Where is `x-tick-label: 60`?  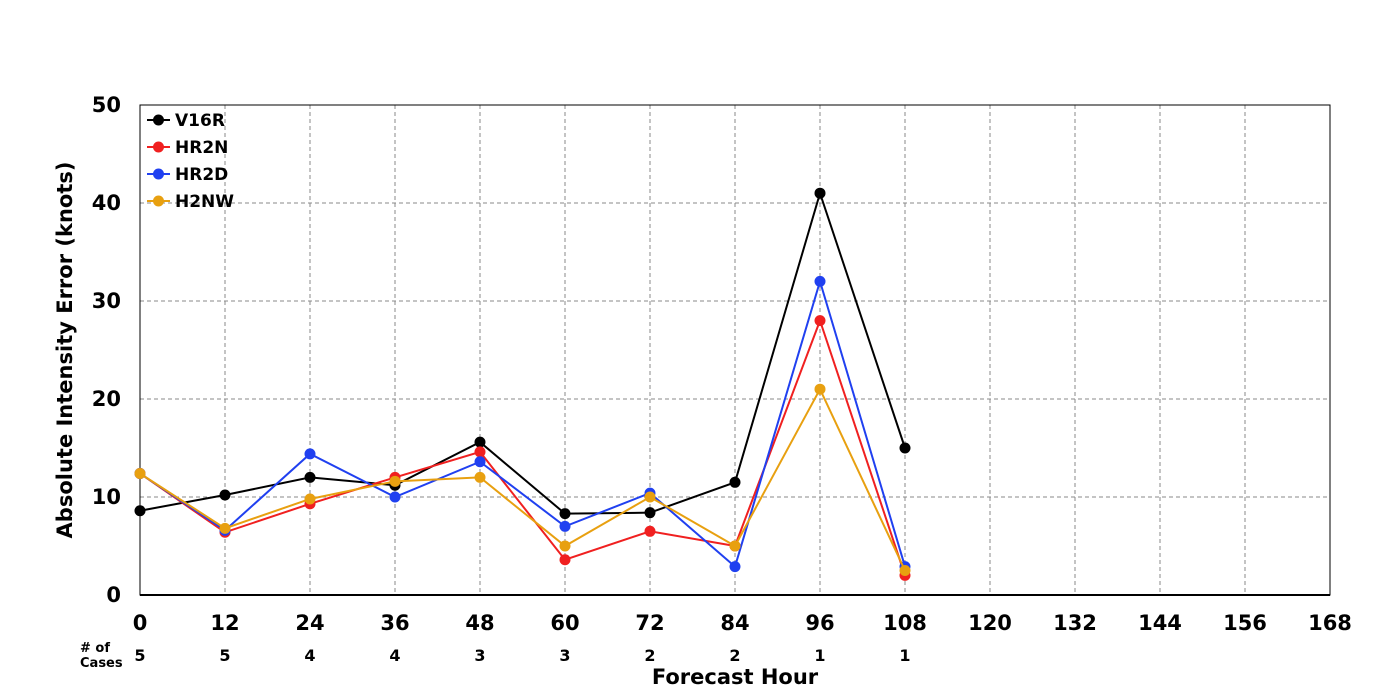
x-tick-label: 60 is located at coordinates (564, 623).